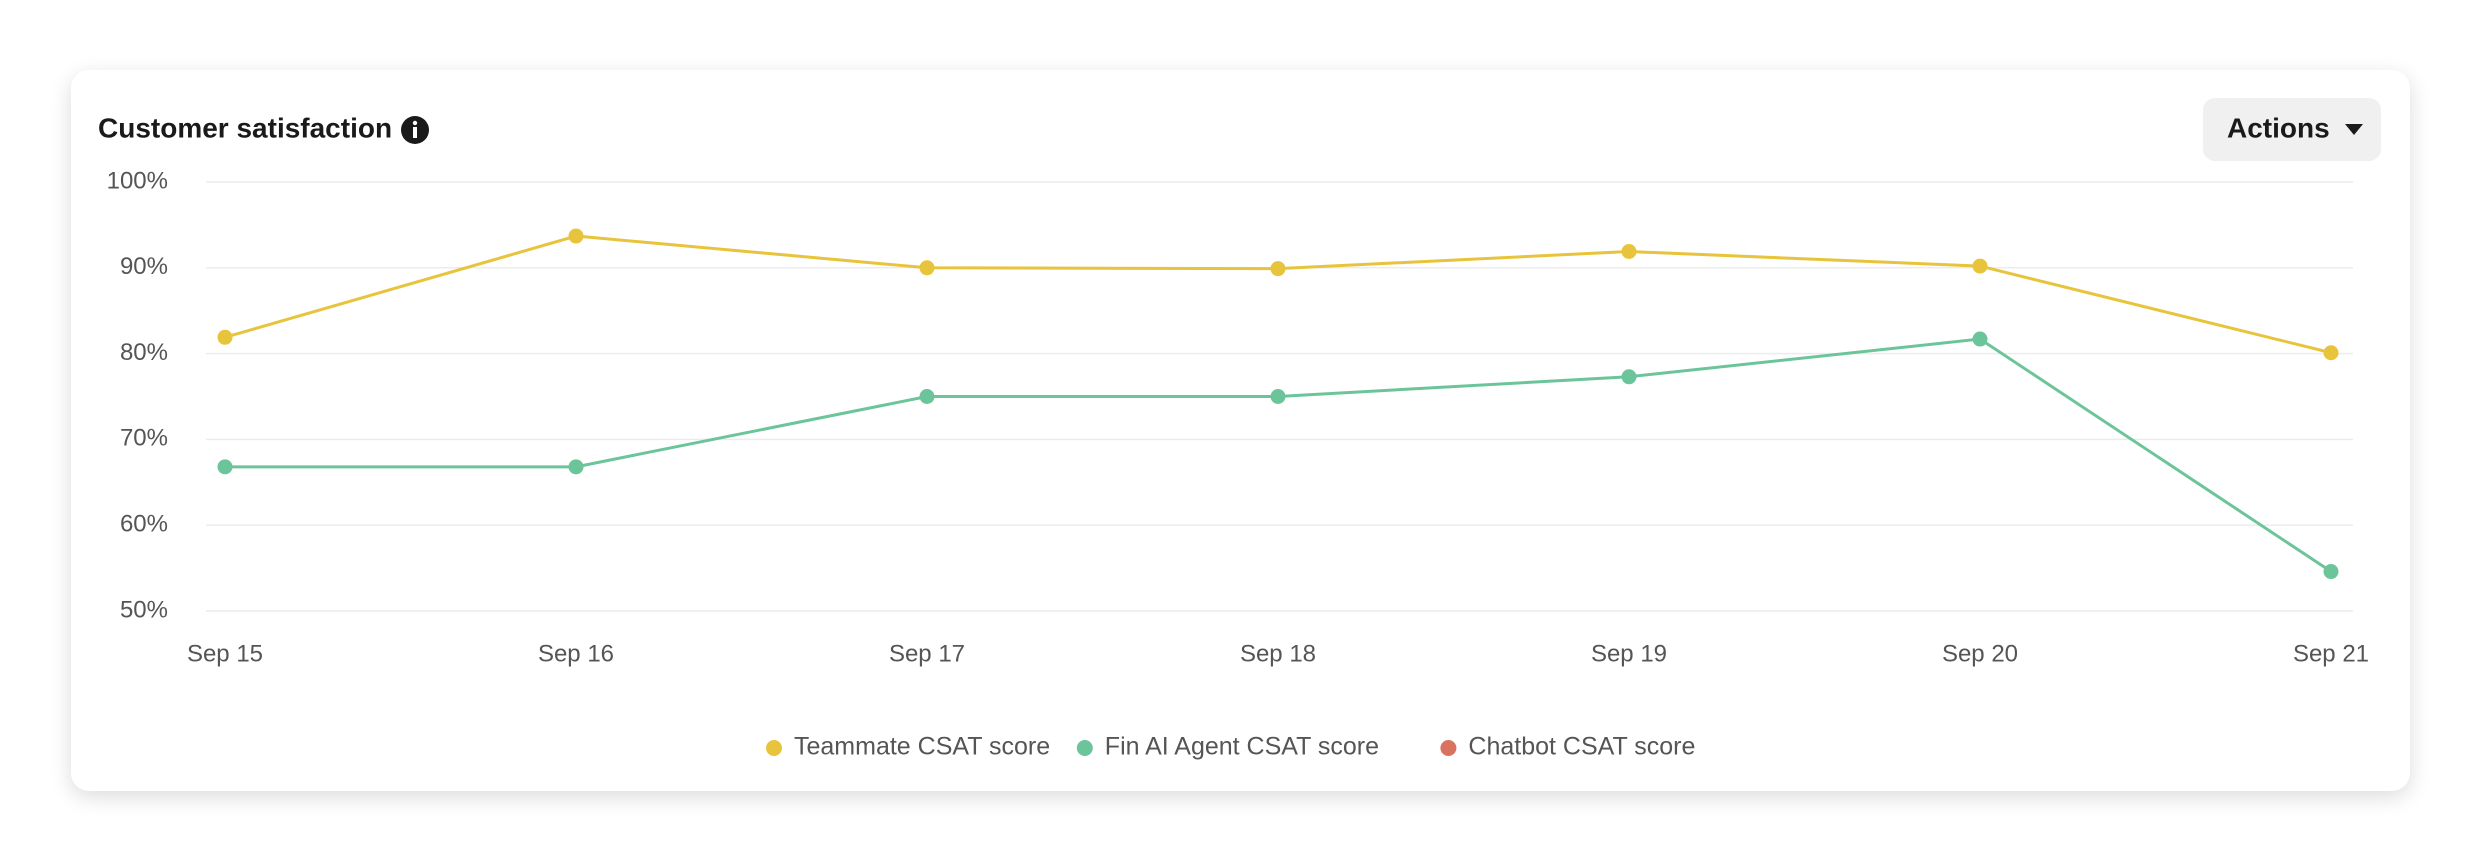 This screenshot has height=863, width=2481. I want to click on x-tick-label: Sep 17, so click(927, 653).